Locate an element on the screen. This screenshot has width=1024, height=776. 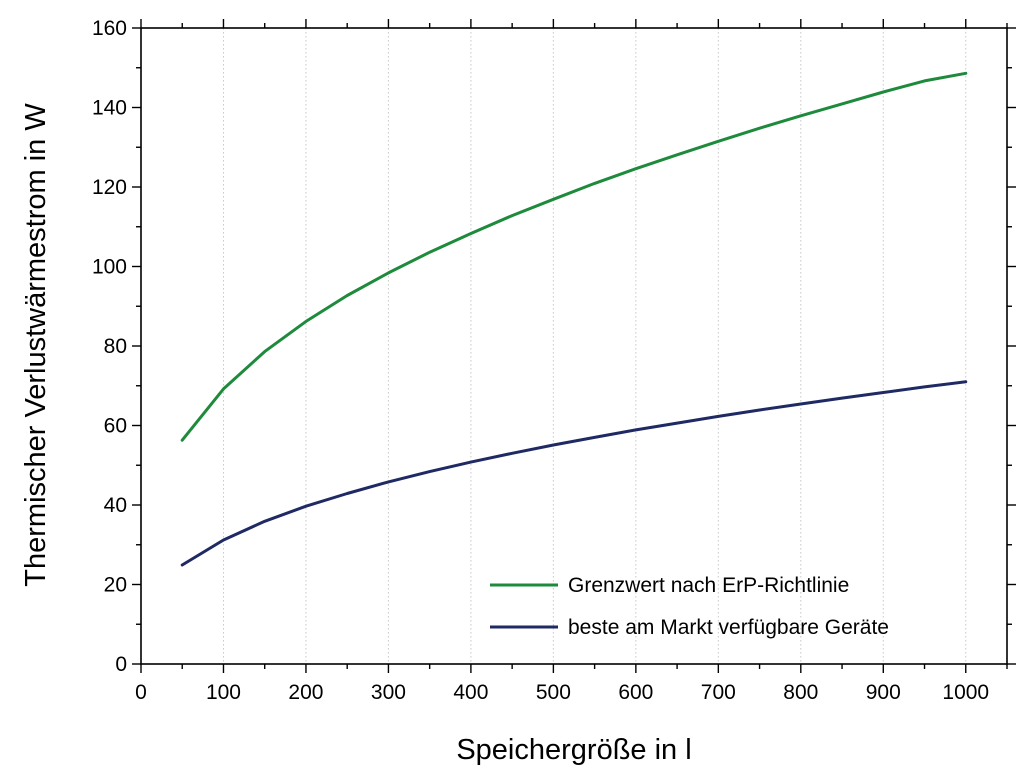
x-tick-label: 300 is located at coordinates (388, 692).